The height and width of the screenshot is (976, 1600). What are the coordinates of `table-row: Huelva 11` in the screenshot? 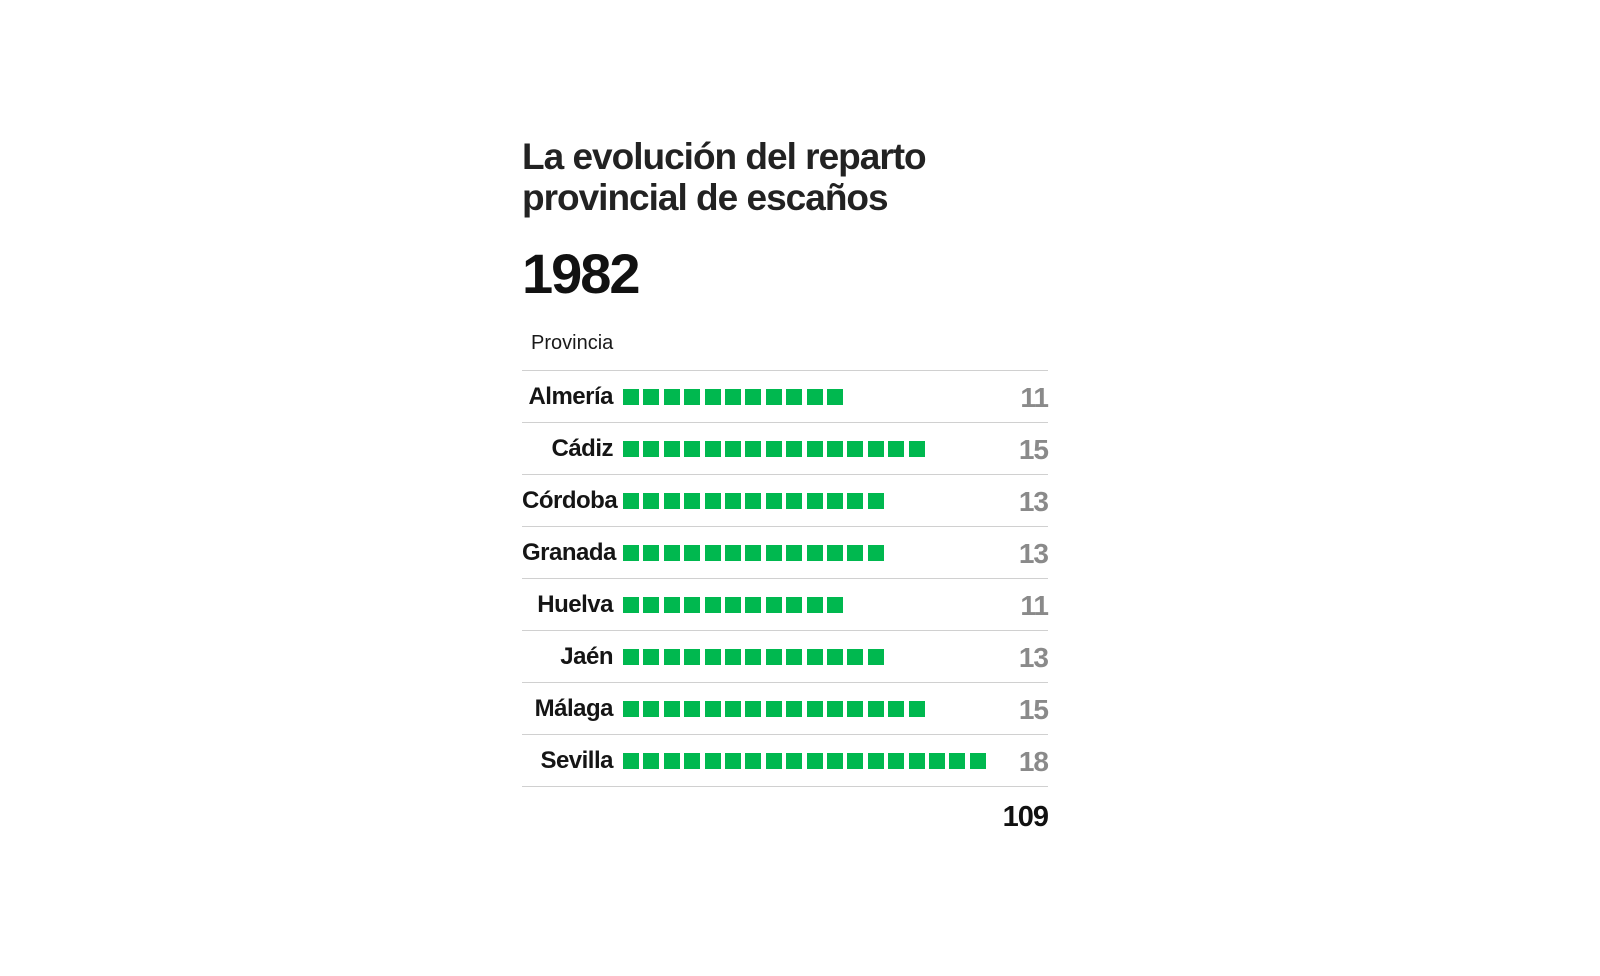 It's located at (785, 605).